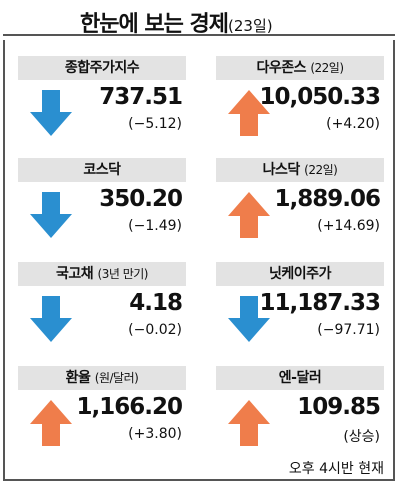 This screenshot has height=485, width=400. I want to click on card-name: 코스닥, so click(102, 170).